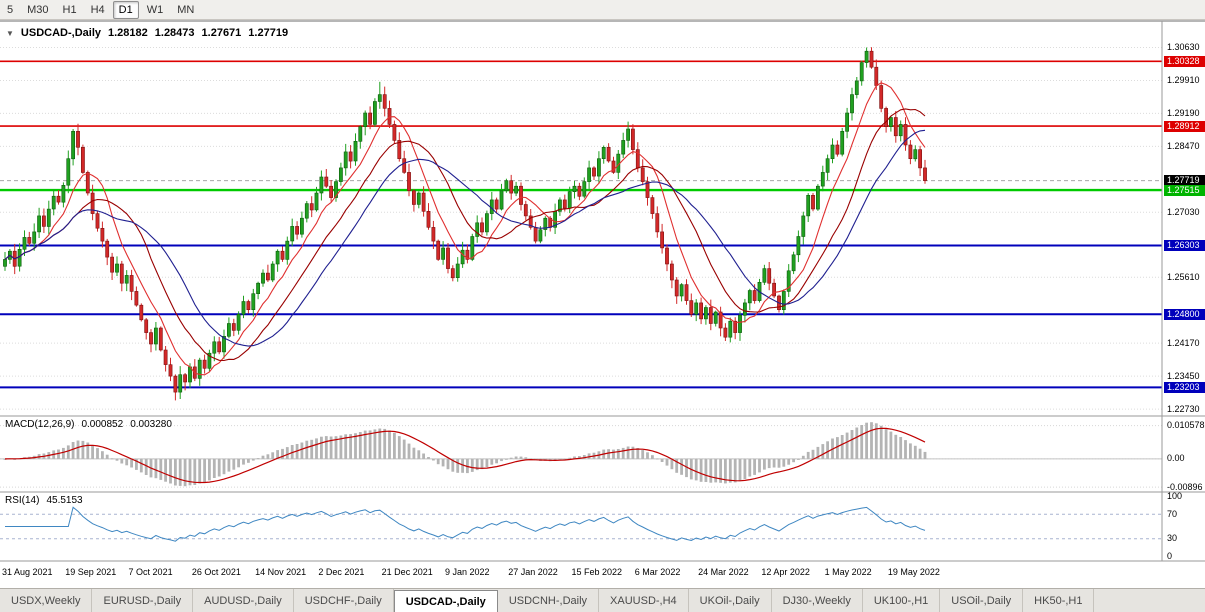 The width and height of the screenshot is (1205, 612). I want to click on price-axis-badge: 1.23203, so click(1184, 387).